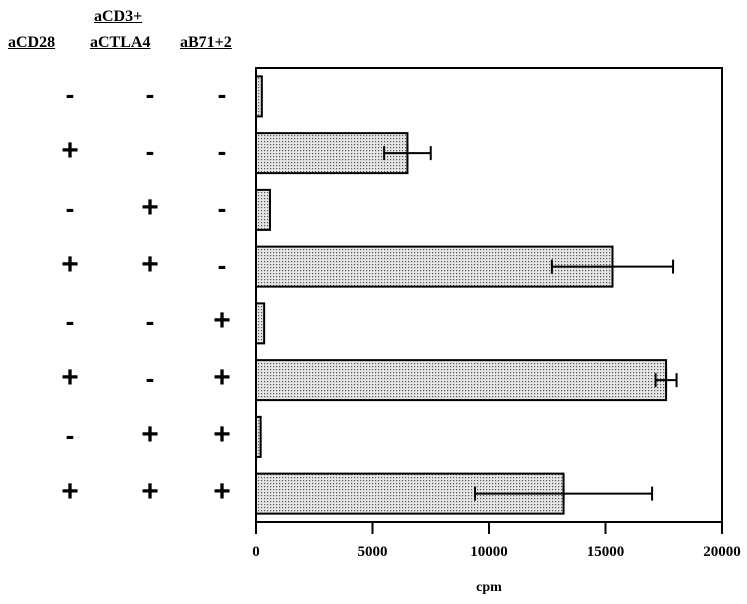  I want to click on condition-sign-row6-col2: -, so click(150, 378).